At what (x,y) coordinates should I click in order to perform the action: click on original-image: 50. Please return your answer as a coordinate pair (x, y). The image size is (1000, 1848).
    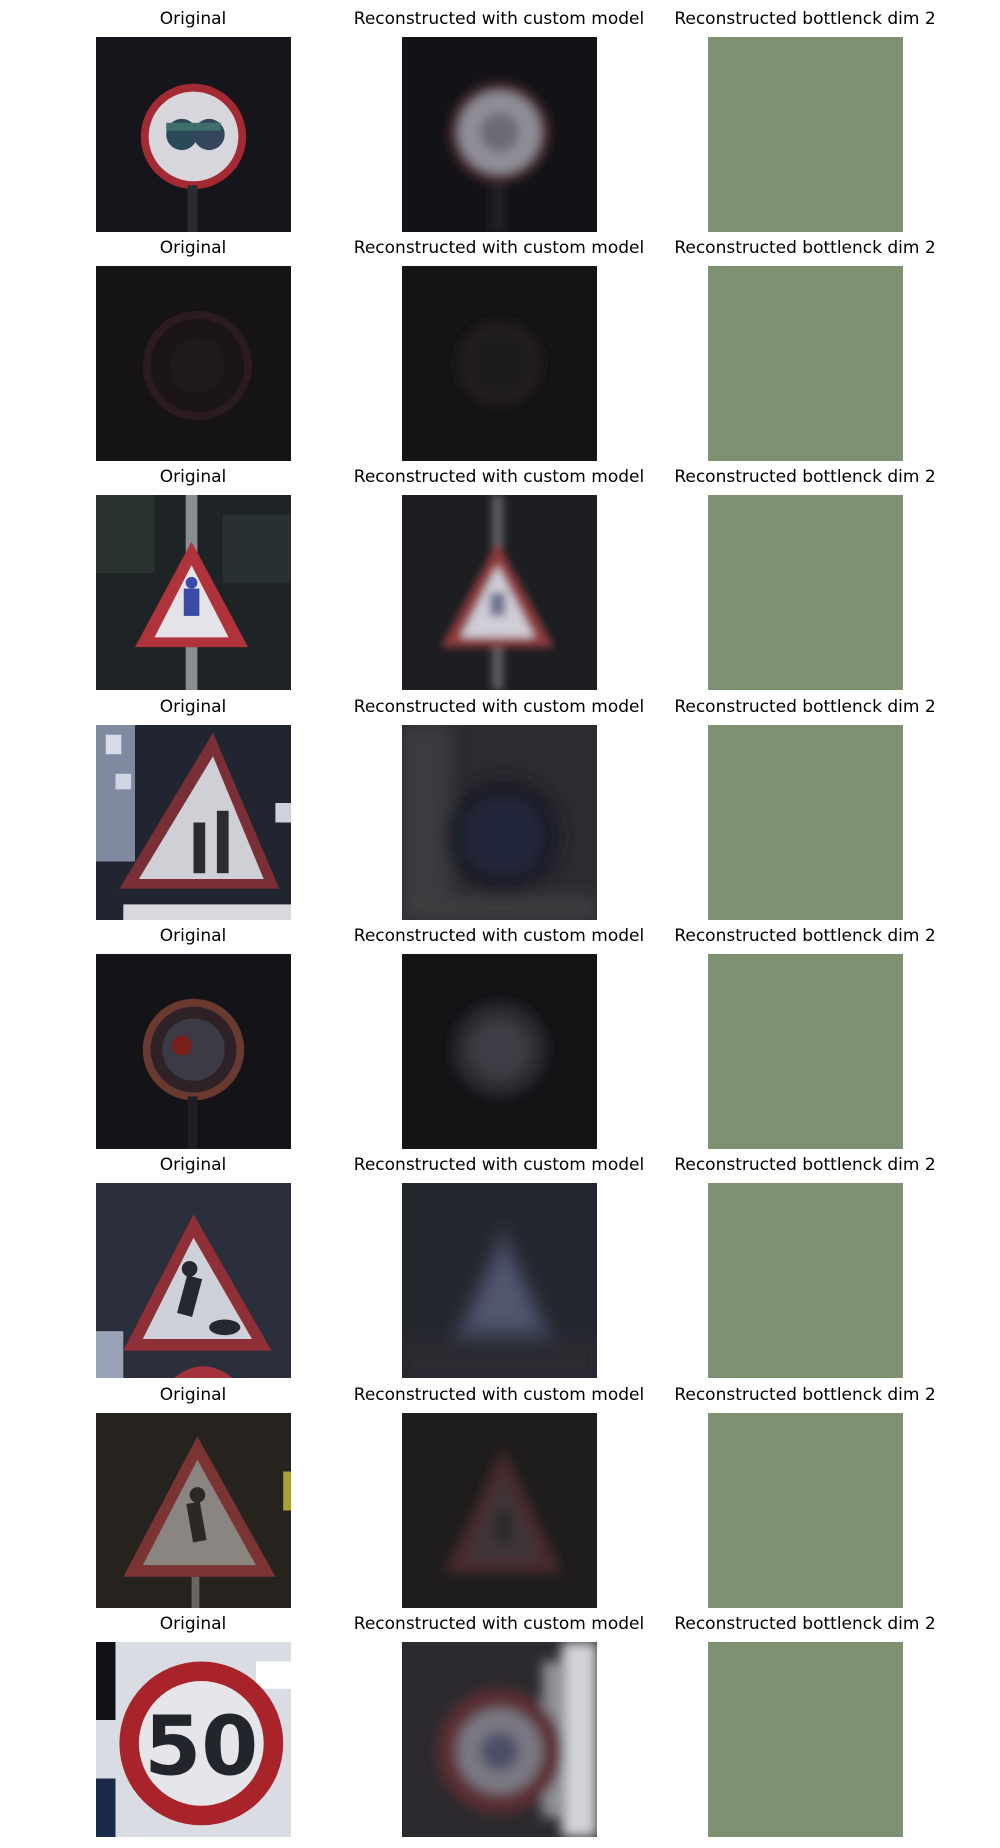
    Looking at the image, I should click on (193, 1739).